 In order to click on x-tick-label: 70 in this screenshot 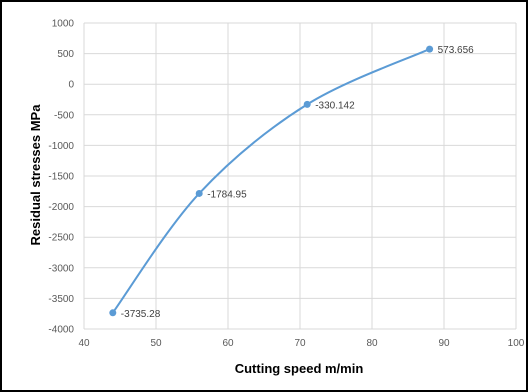, I will do `click(300, 343)`.